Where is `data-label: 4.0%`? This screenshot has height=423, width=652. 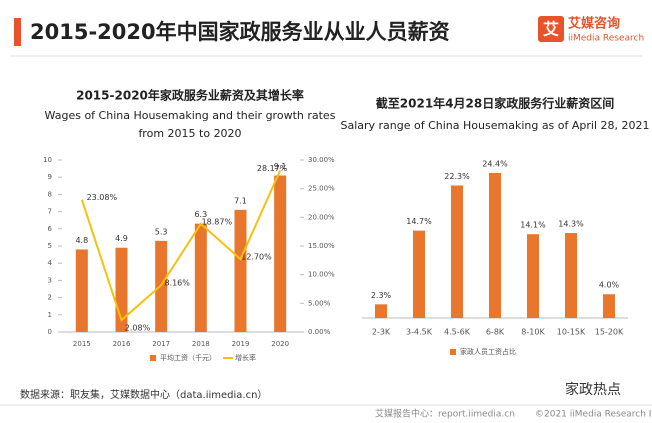
data-label: 4.0% is located at coordinates (609, 285).